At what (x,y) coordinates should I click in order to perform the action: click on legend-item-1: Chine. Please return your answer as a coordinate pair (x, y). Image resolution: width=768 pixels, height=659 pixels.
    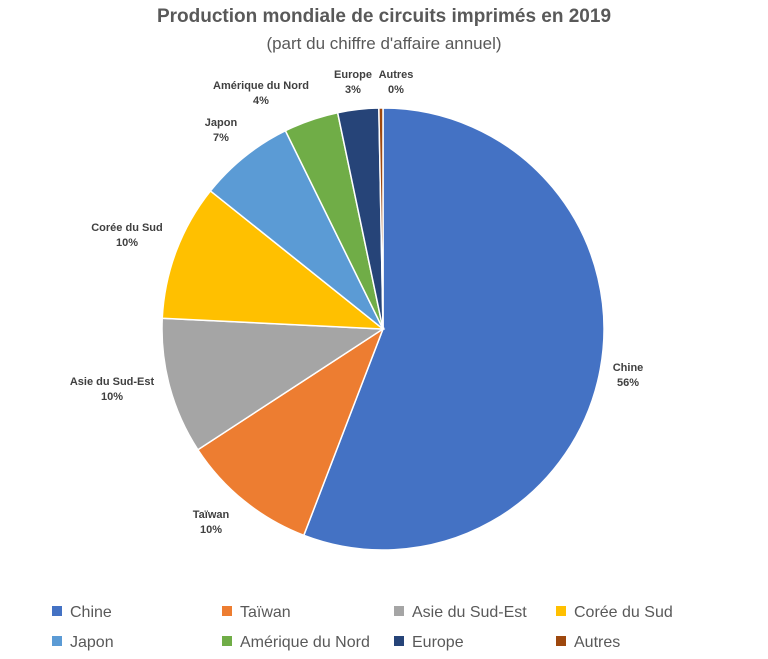
    Looking at the image, I should click on (82, 613).